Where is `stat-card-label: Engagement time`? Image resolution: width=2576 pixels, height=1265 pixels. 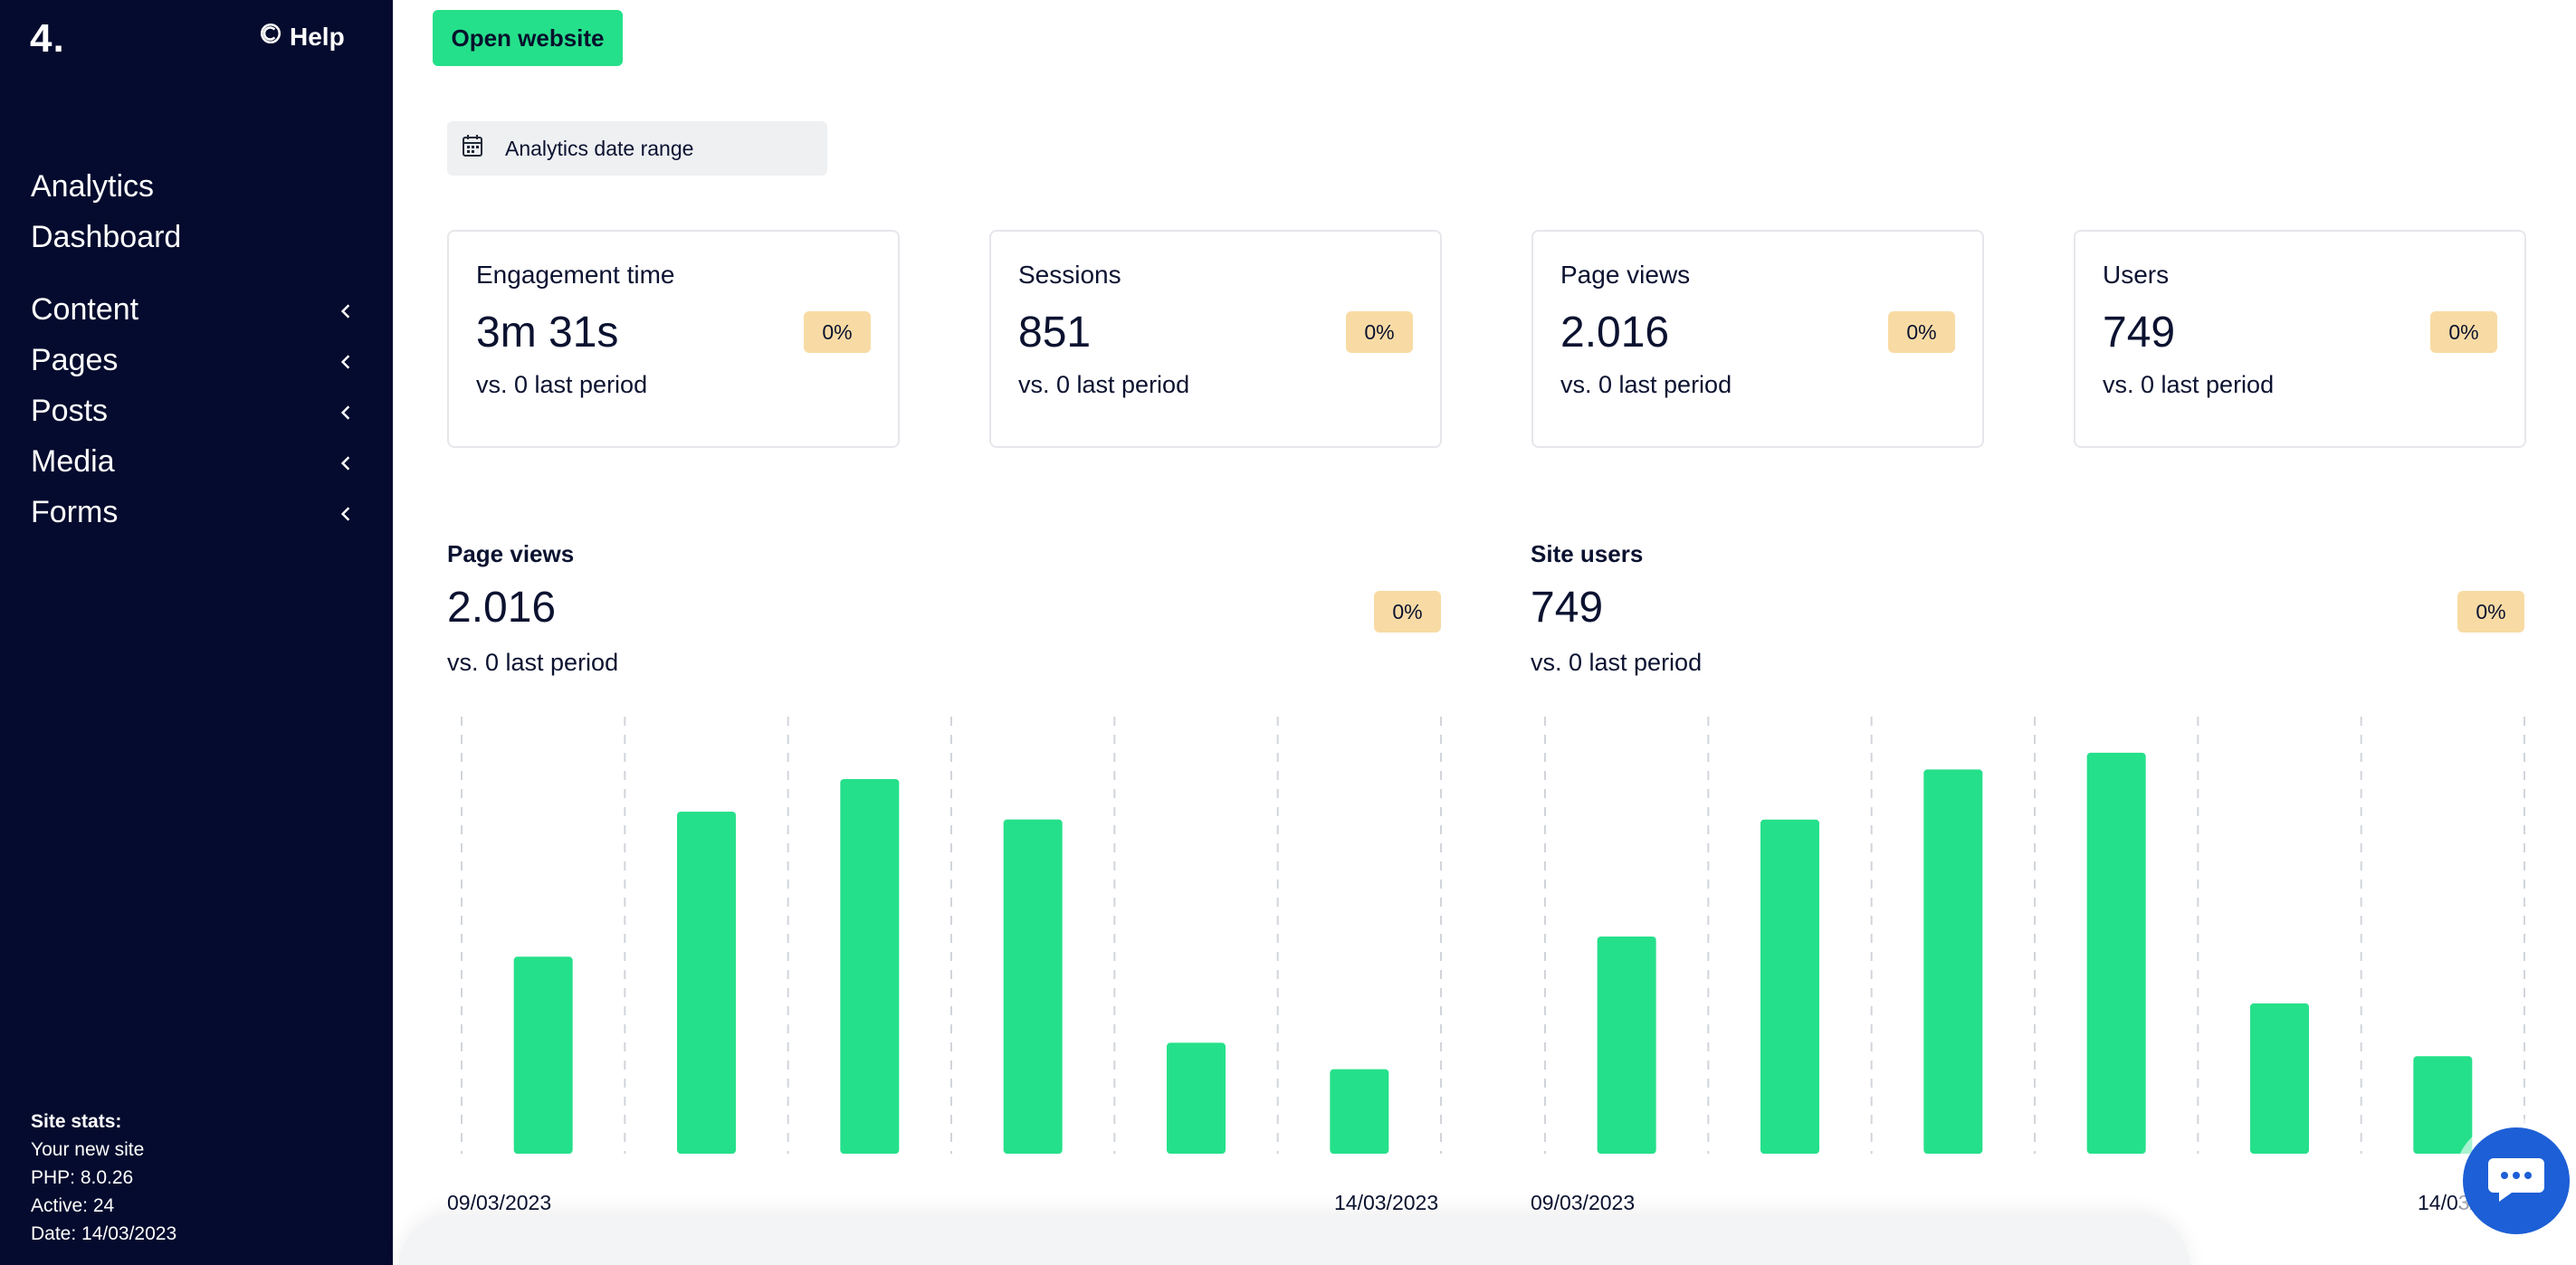
stat-card-label: Engagement time is located at coordinates (575, 275).